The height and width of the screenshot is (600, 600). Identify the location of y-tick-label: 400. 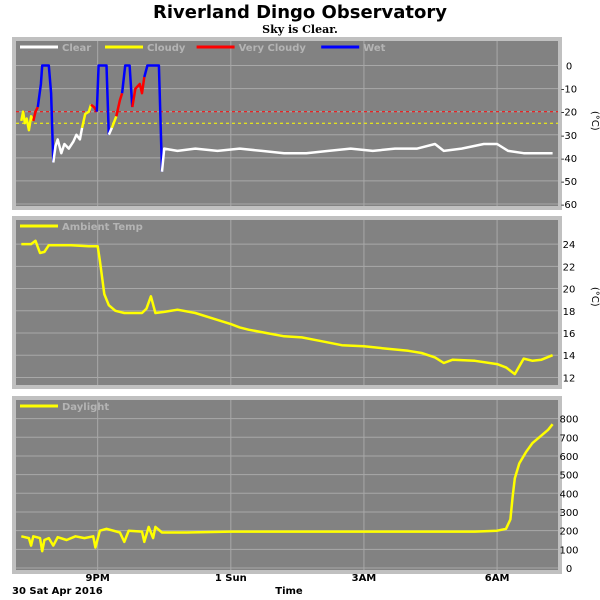
(568, 494).